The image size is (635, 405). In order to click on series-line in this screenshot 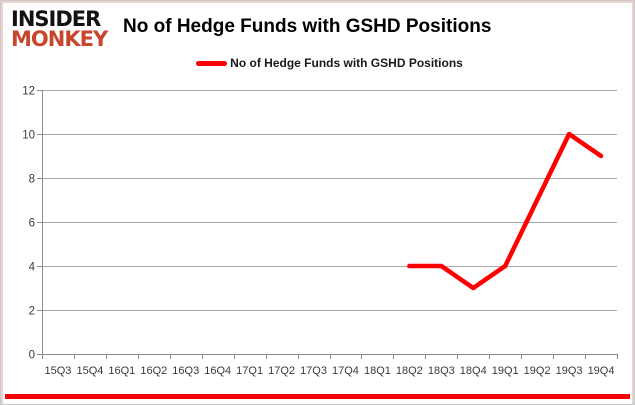, I will do `click(505, 211)`.